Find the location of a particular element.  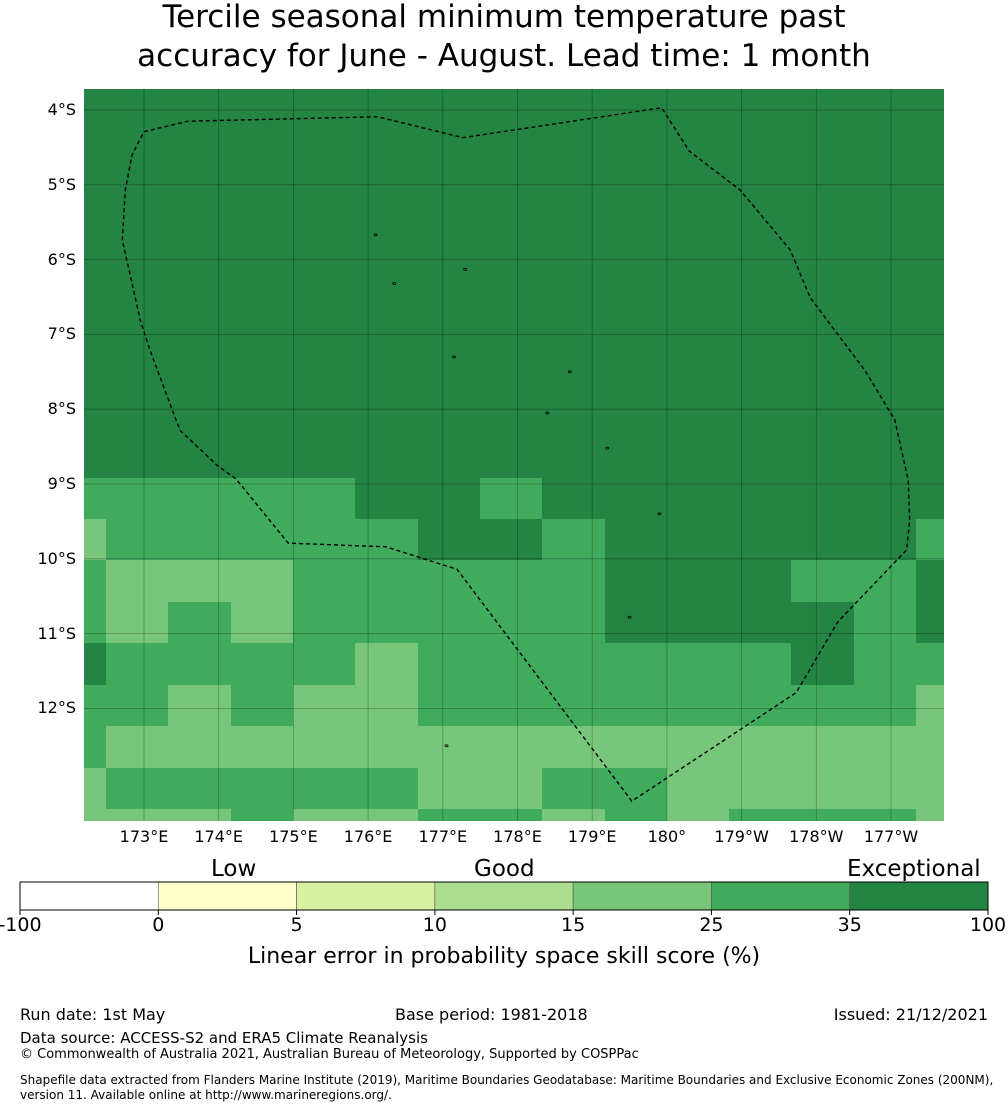

colorbar is located at coordinates (504, 898).